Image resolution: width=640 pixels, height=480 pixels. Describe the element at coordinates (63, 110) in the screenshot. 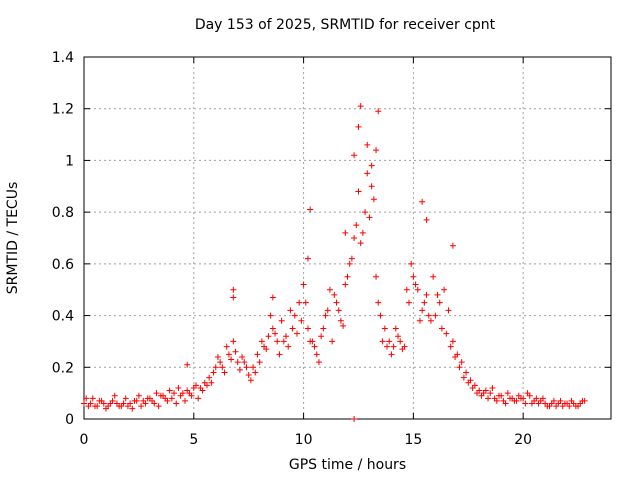

I see `y-tick-label: 1.2` at that location.